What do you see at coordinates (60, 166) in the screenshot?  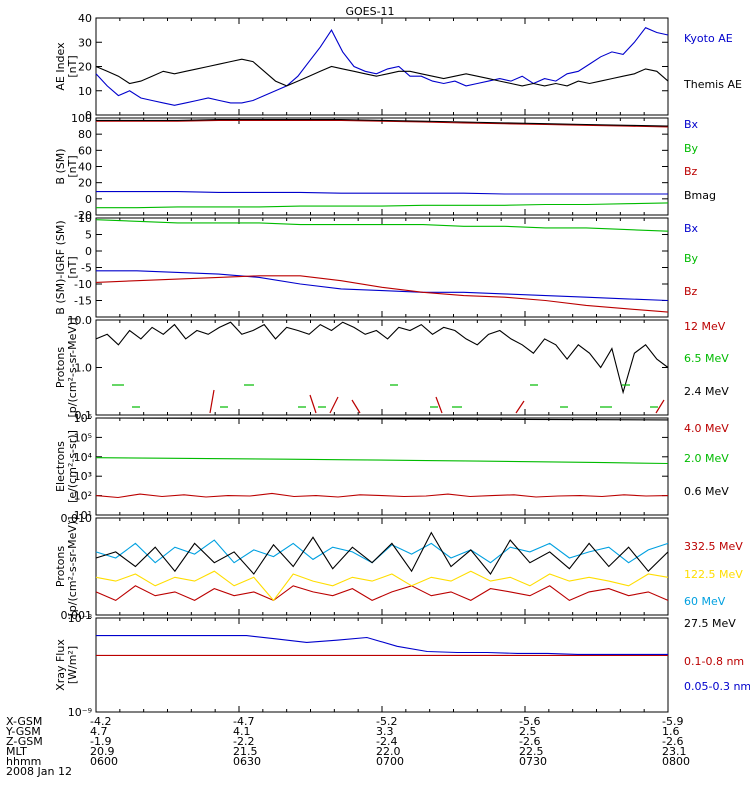 I see `y-axis-label: B (SM)` at bounding box center [60, 166].